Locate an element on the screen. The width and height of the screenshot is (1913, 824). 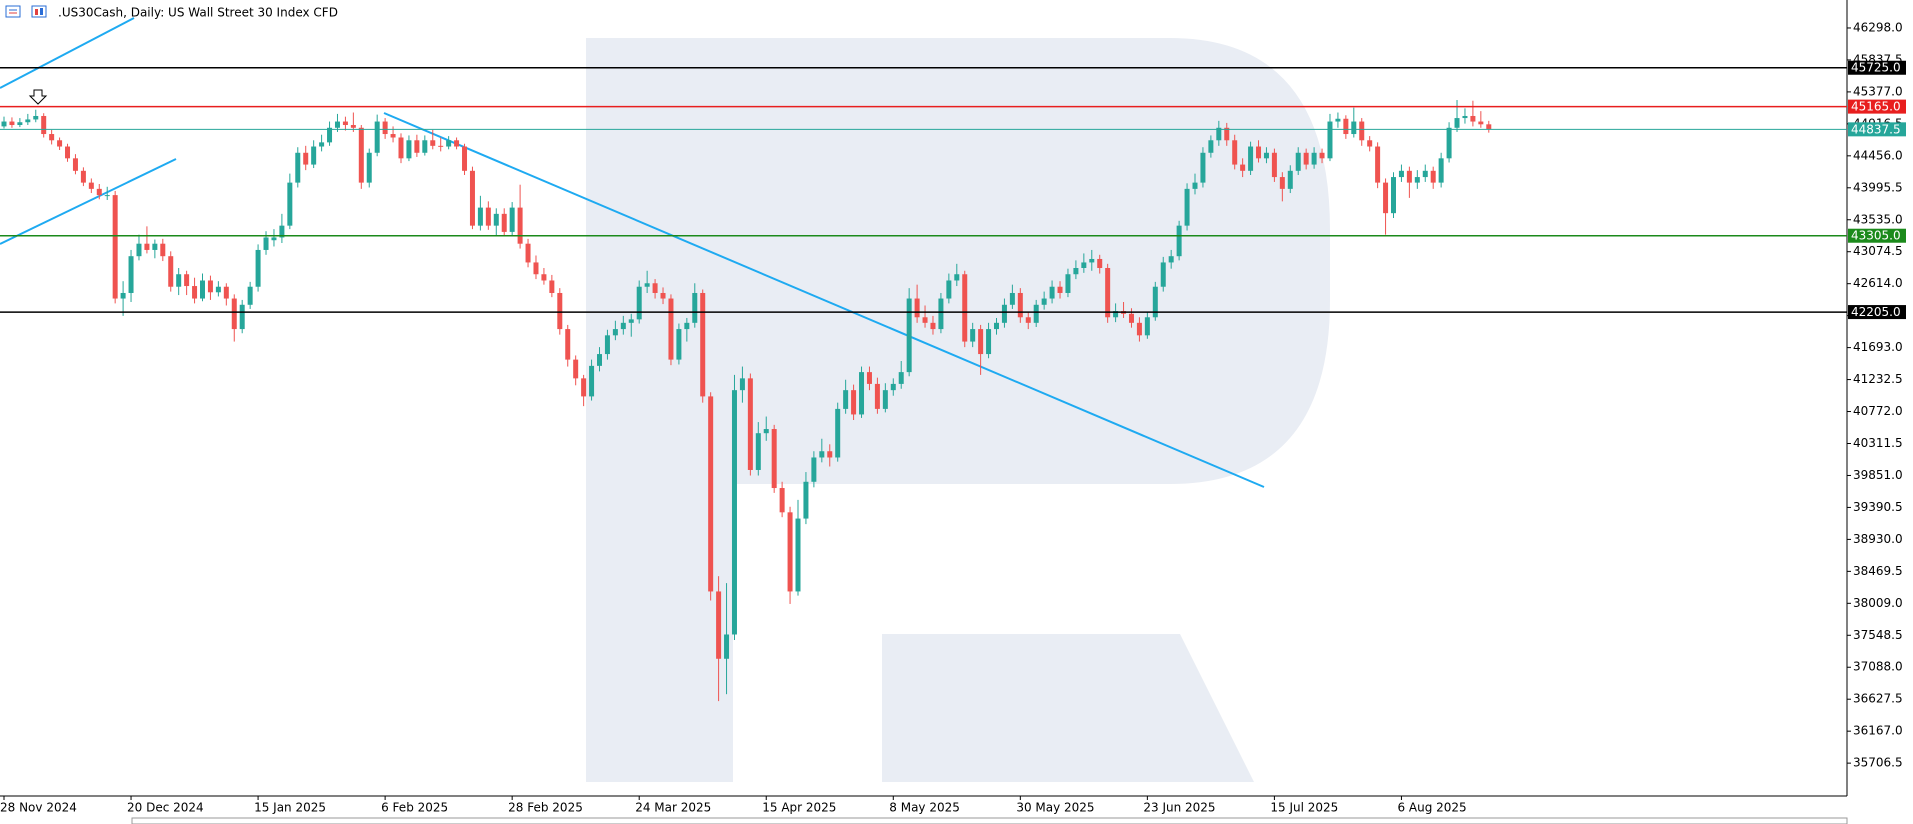
x-tick-label: 15 Jan 2025 is located at coordinates (290, 808).